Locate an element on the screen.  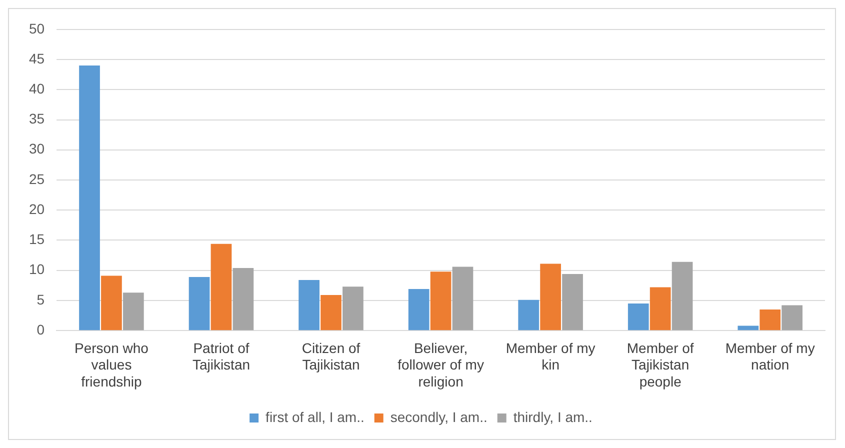
y-tick-label: 40 is located at coordinates (36, 88).